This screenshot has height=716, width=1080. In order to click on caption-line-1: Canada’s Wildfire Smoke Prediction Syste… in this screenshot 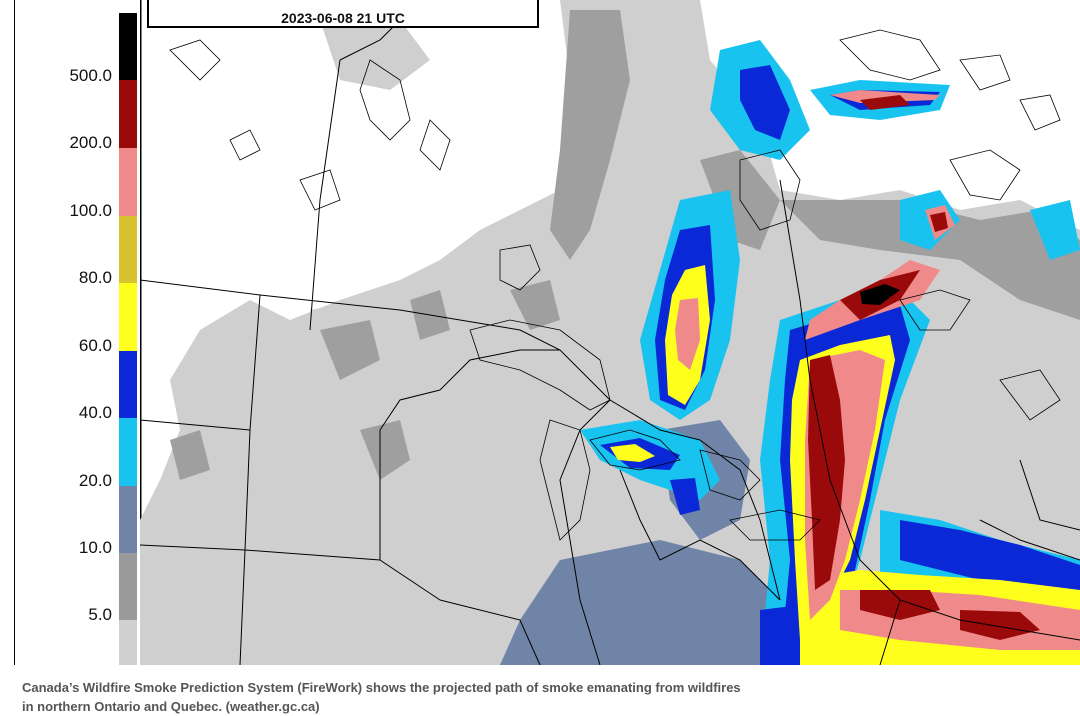, I will do `click(381, 687)`.